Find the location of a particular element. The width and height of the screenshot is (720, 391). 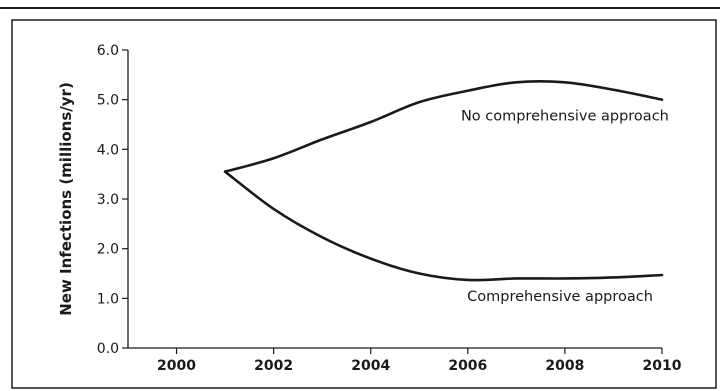

y-tick-label: 5.0 is located at coordinates (108, 101).